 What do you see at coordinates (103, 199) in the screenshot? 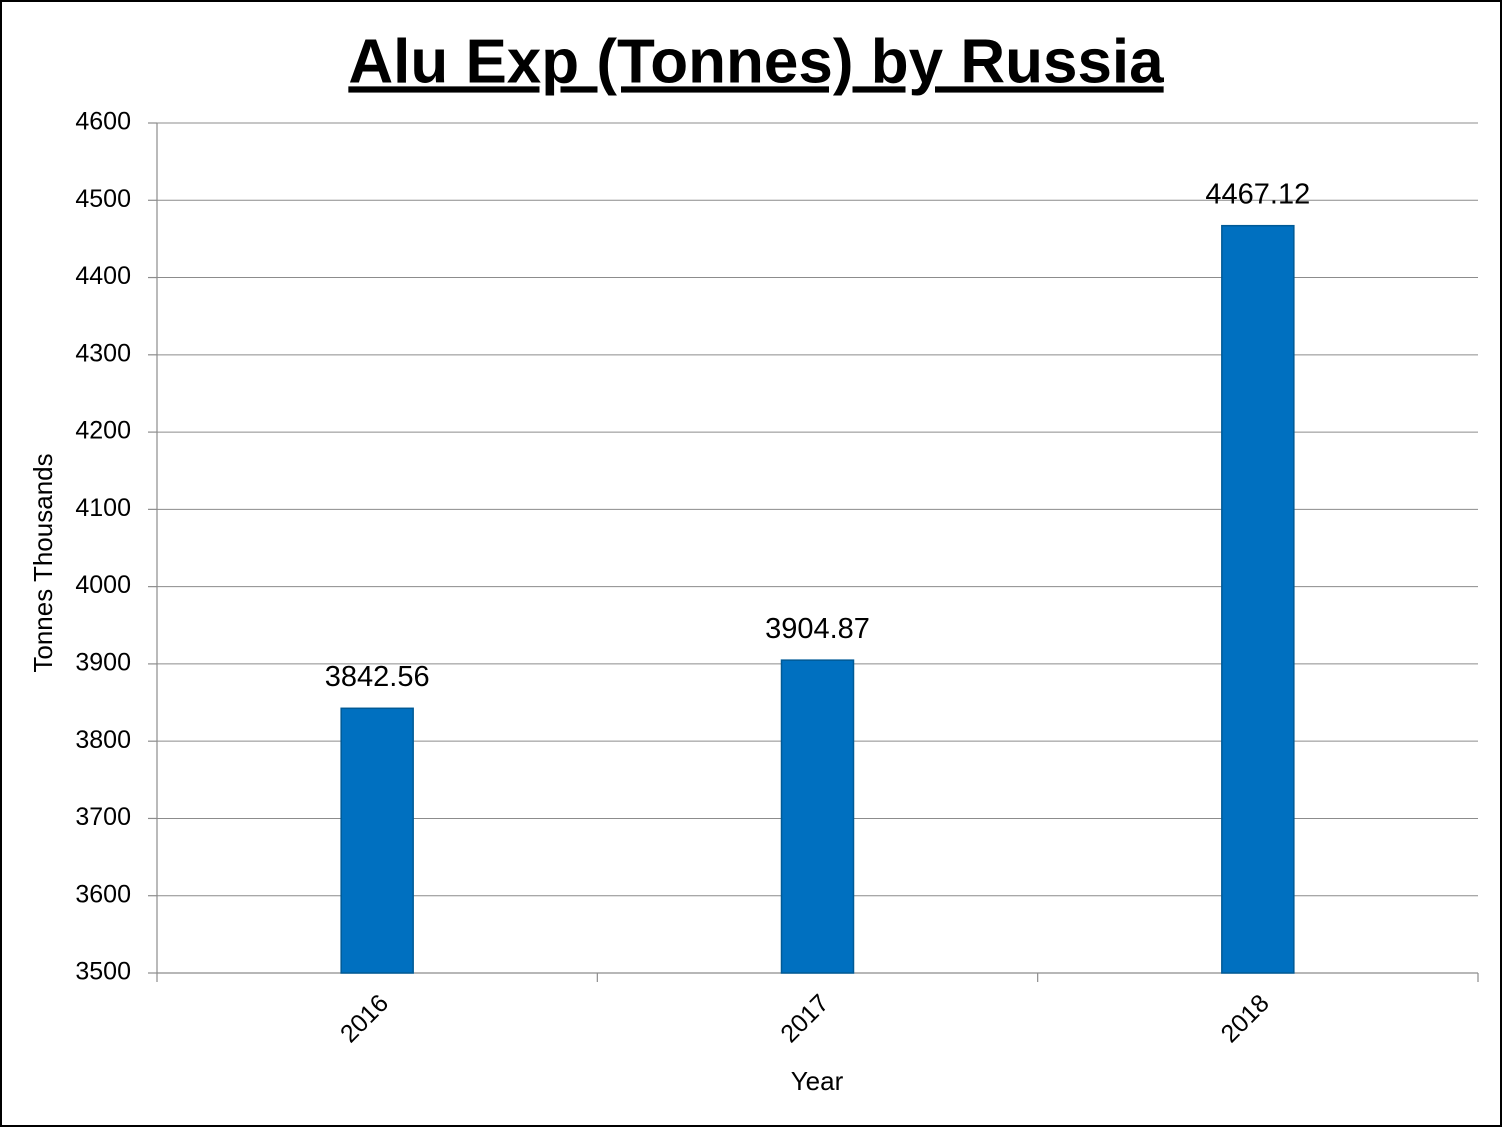
I see `y-tick-label: 4500` at bounding box center [103, 199].